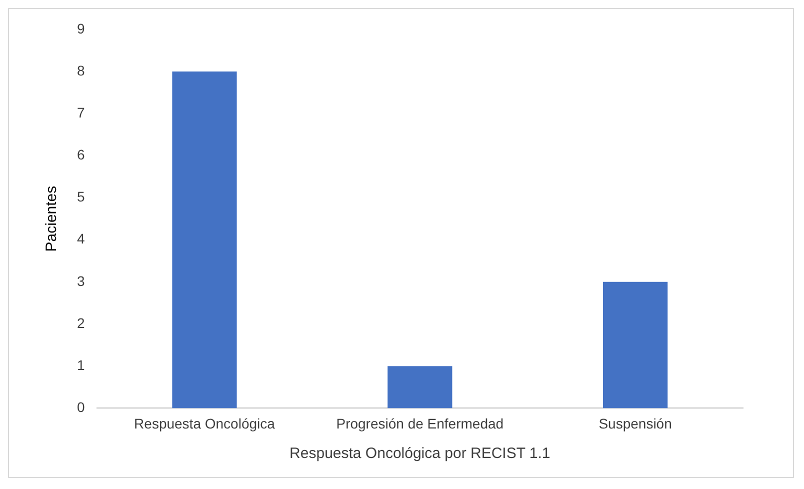  Describe the element at coordinates (80, 154) in the screenshot. I see `y-tick-label: 6` at that location.